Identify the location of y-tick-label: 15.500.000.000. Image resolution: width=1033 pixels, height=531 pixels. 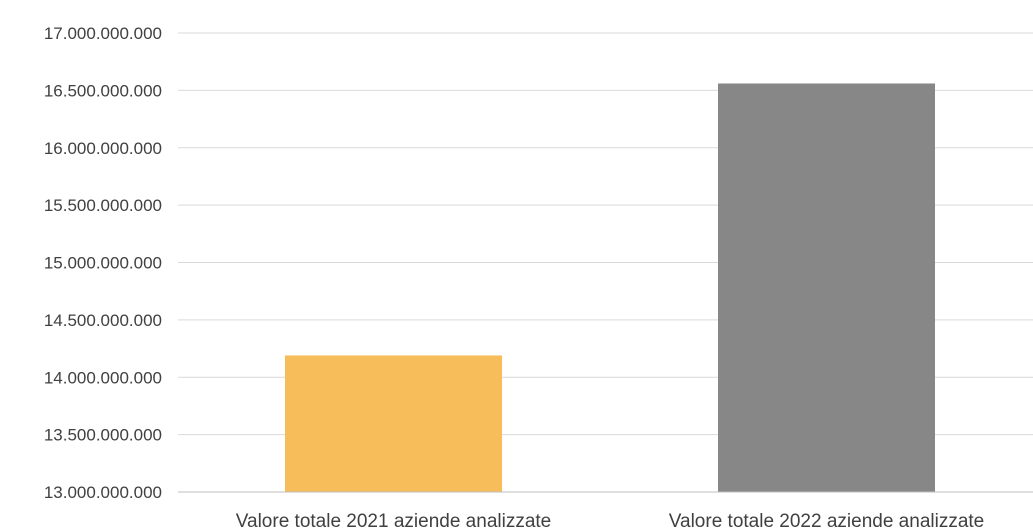
(103, 205).